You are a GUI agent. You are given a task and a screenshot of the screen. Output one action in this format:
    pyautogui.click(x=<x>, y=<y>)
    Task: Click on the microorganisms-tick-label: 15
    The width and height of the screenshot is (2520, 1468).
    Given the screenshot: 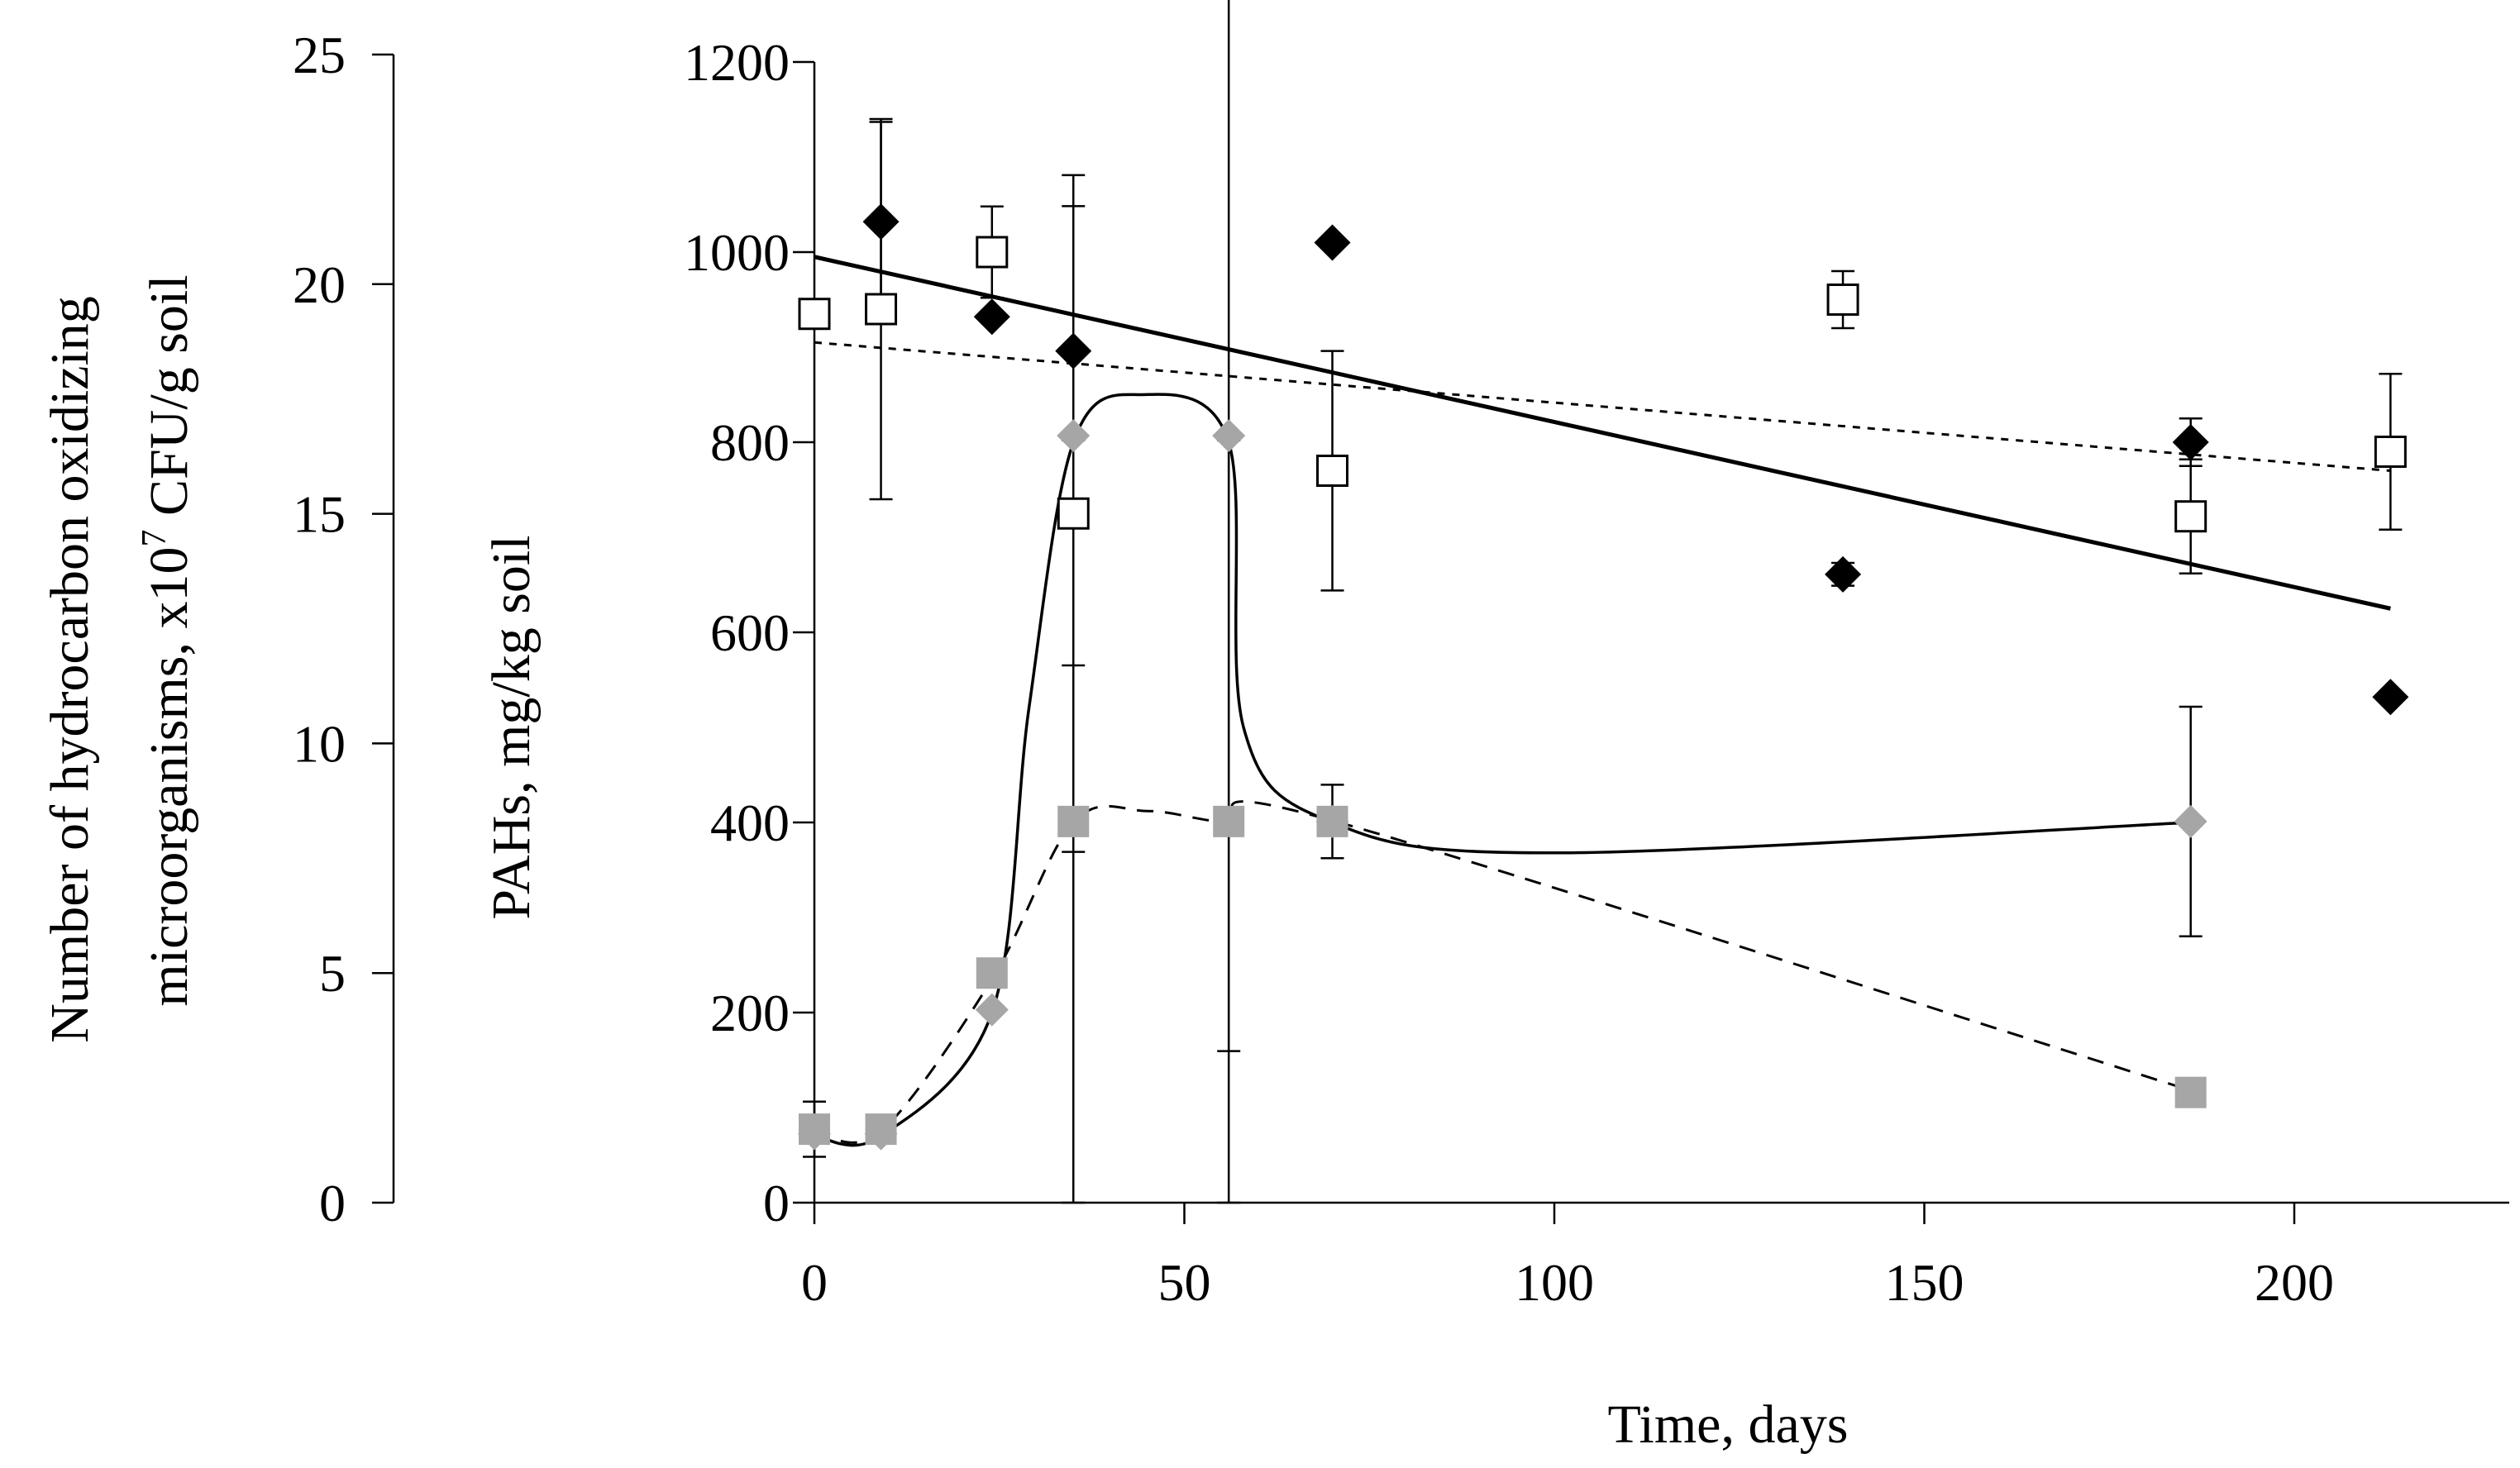 What is the action you would take?
    pyautogui.click(x=319, y=514)
    